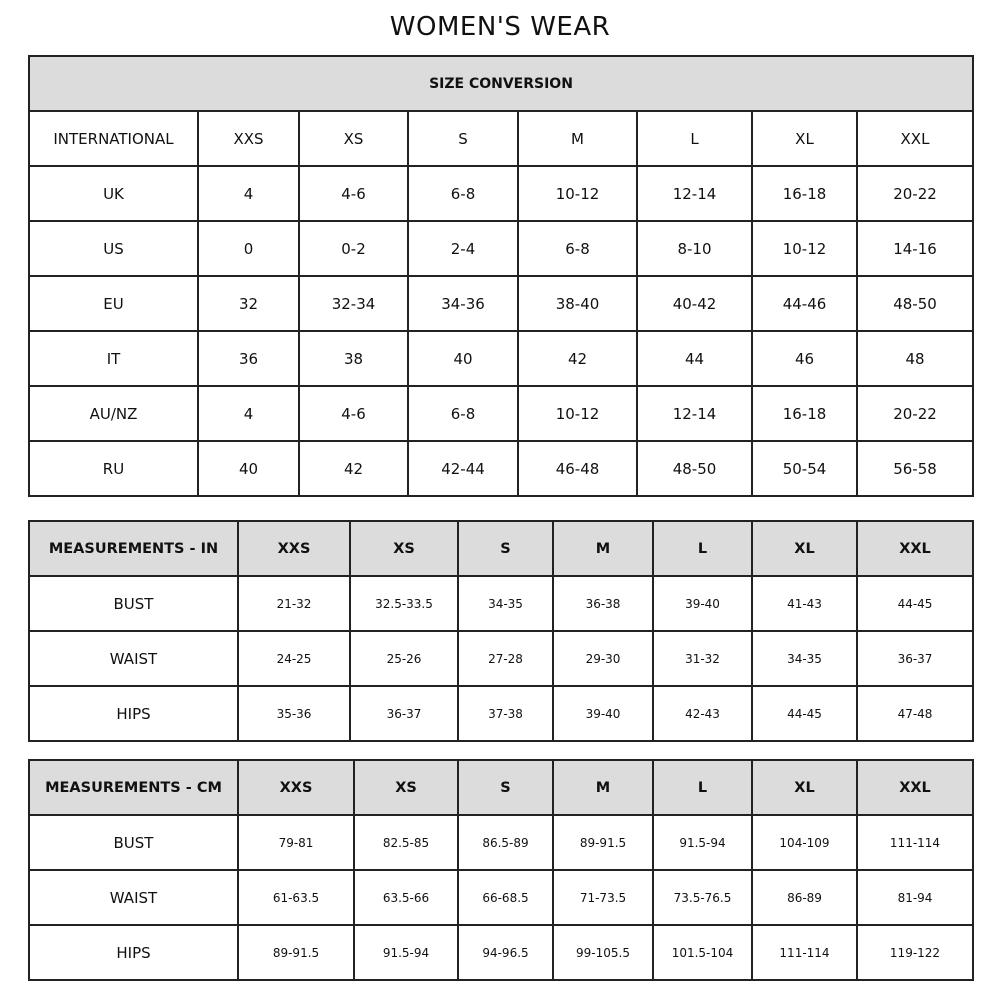  Describe the element at coordinates (248, 248) in the screenshot. I see `table-cell: 0` at that location.